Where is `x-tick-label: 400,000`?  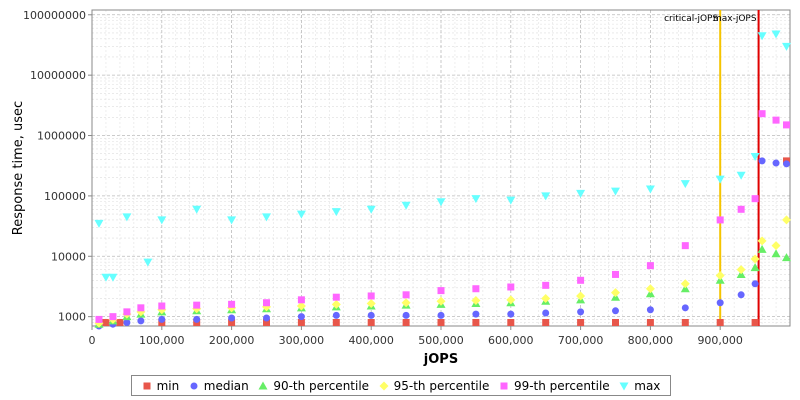
x-tick-label: 400,000 is located at coordinates (371, 340).